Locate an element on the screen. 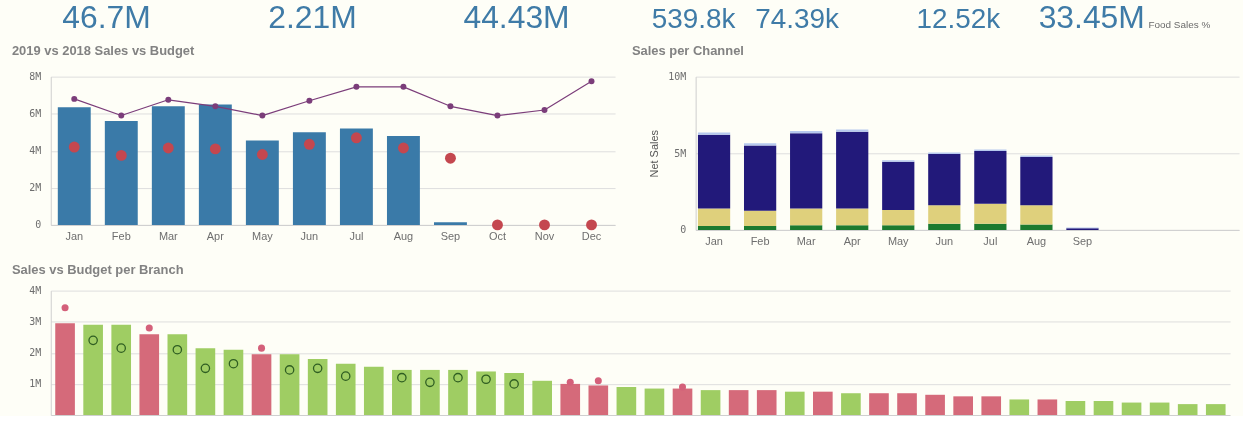  x-tick-label: Feb is located at coordinates (760, 241).